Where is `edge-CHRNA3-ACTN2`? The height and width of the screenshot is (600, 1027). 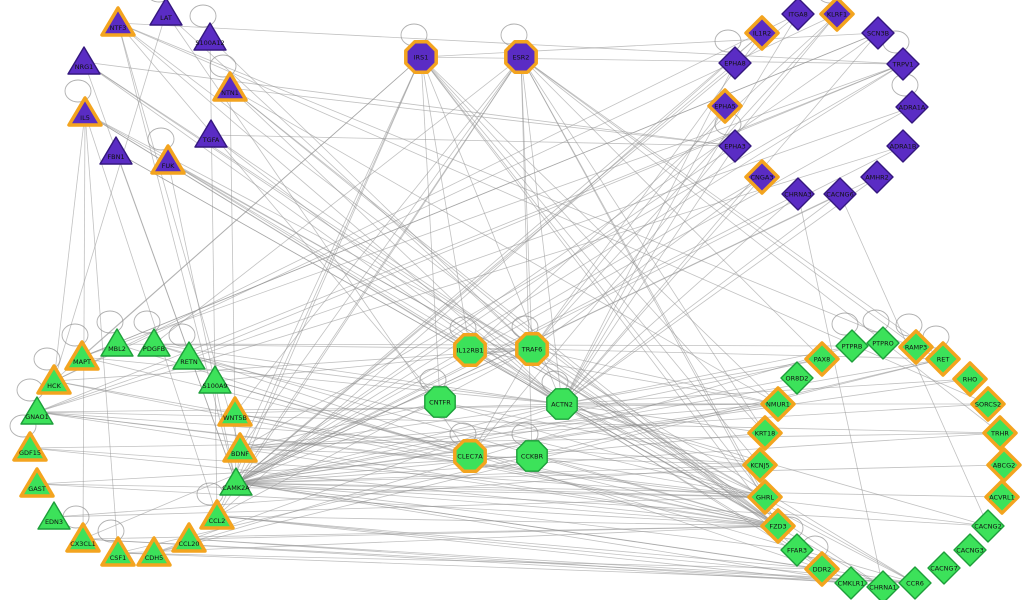
edge-CHRNA3-ACTN2 is located at coordinates (680, 299).